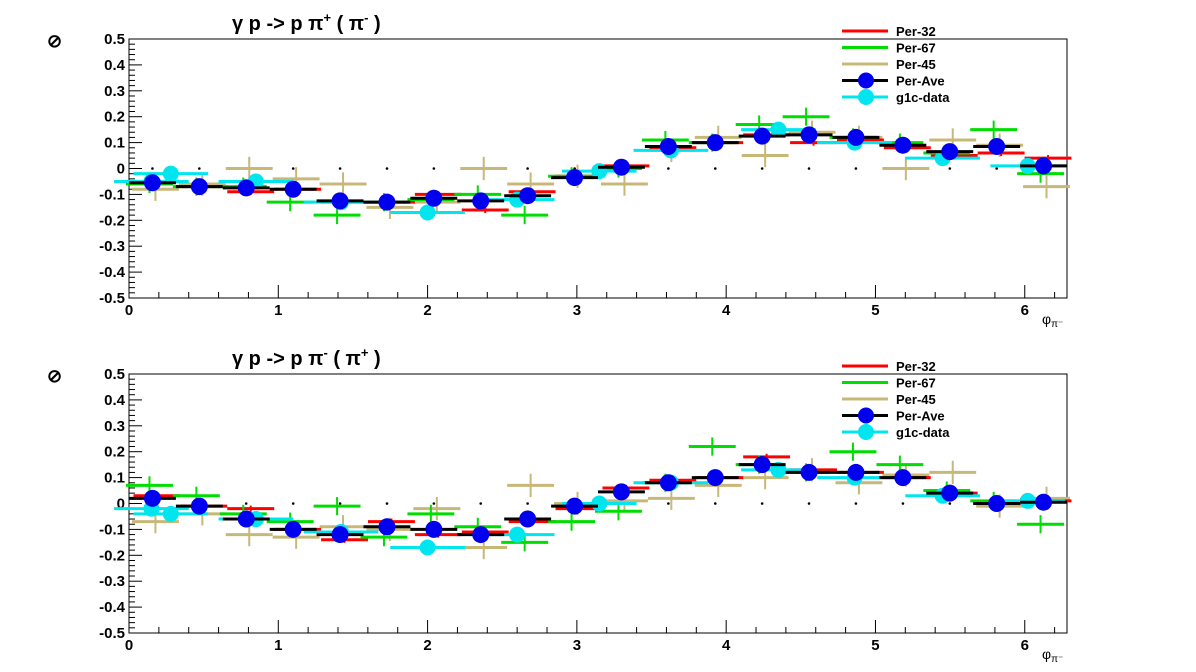  What do you see at coordinates (54, 376) in the screenshot?
I see `y-axis-label: ⊘` at bounding box center [54, 376].